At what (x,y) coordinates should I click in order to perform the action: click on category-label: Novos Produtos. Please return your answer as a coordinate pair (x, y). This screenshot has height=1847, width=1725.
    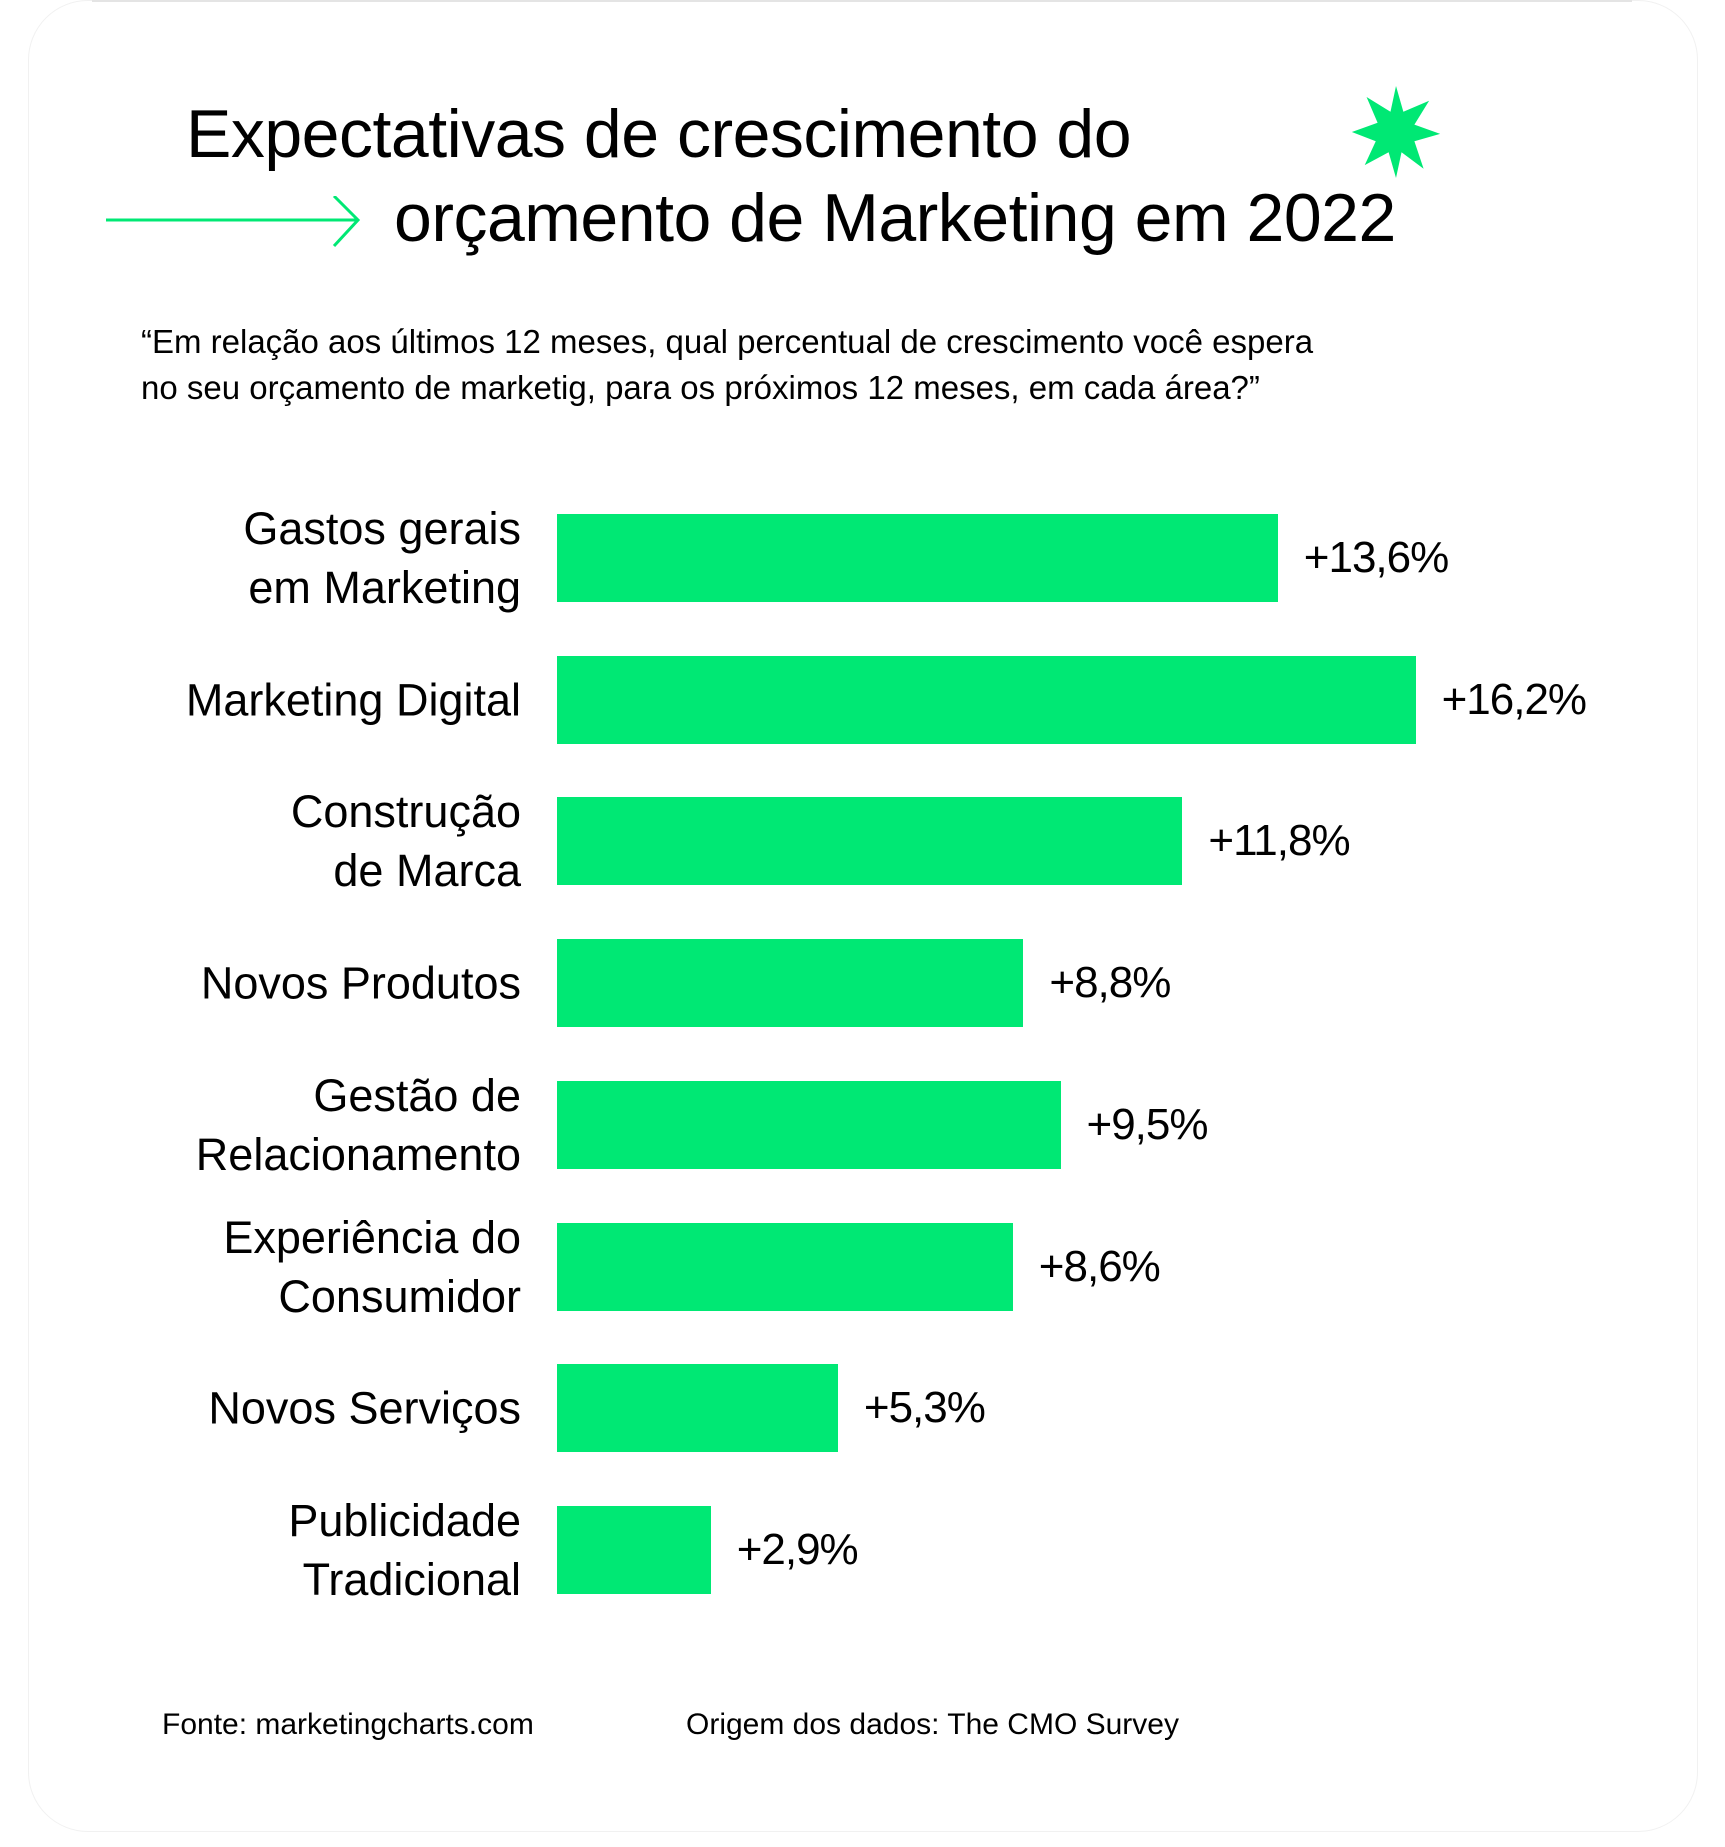
    Looking at the image, I should click on (361, 983).